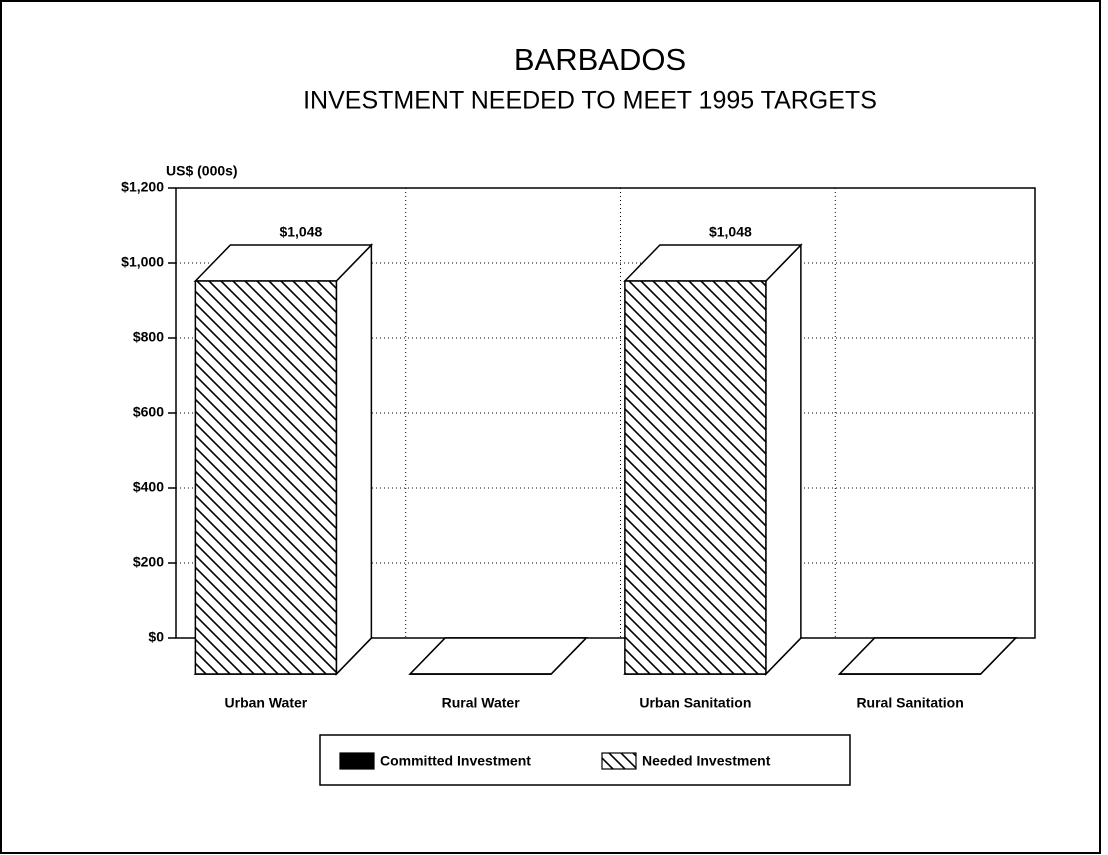  Describe the element at coordinates (909, 703) in the screenshot. I see `x-tick-label: Rural Sanitation` at that location.